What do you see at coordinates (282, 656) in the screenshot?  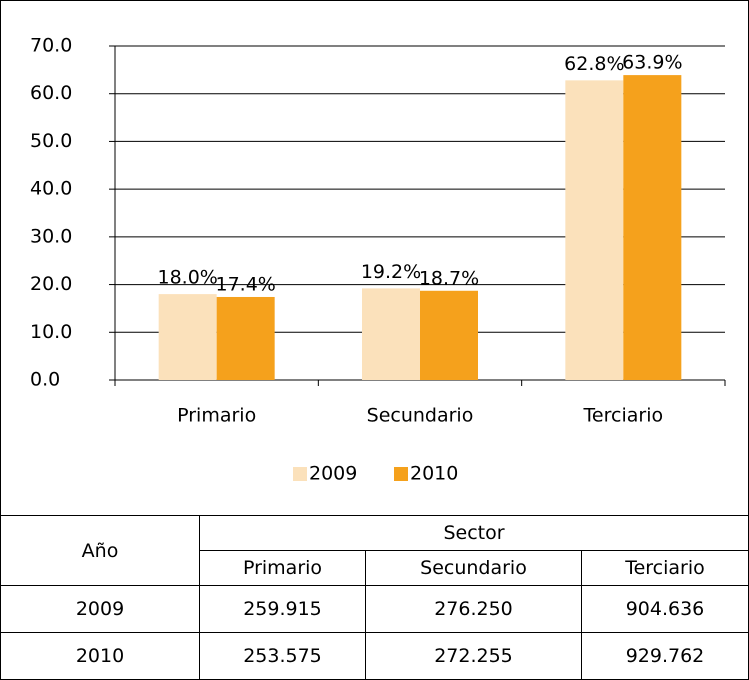 I see `cell: 253.575` at bounding box center [282, 656].